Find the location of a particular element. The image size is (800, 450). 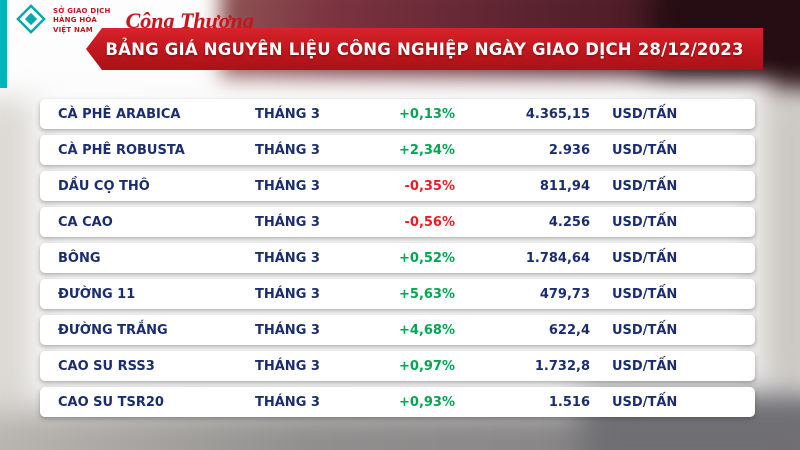

commodity-name: BÔNG is located at coordinates (79, 258).